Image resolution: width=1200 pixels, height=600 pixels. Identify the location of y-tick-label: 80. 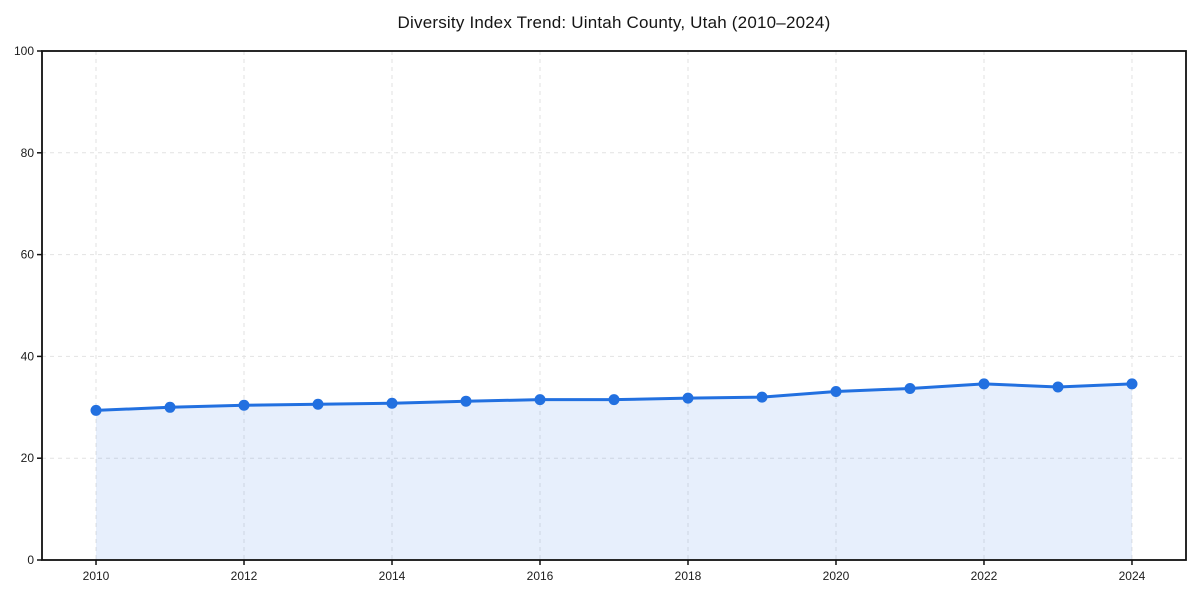
(28, 153).